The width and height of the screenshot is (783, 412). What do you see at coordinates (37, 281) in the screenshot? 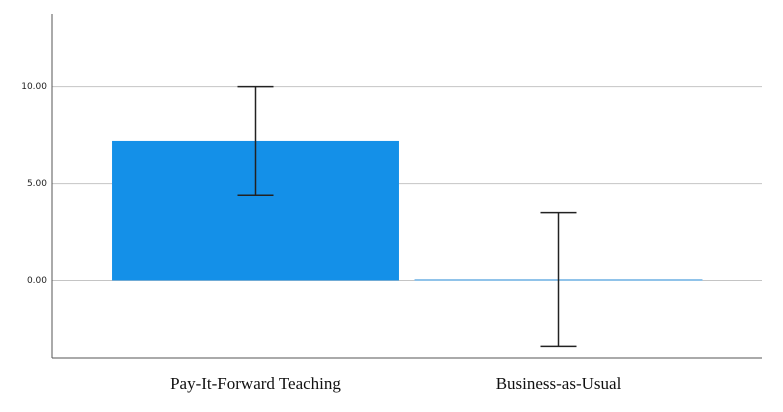
I see `y-tick-label: 0.00` at bounding box center [37, 281].